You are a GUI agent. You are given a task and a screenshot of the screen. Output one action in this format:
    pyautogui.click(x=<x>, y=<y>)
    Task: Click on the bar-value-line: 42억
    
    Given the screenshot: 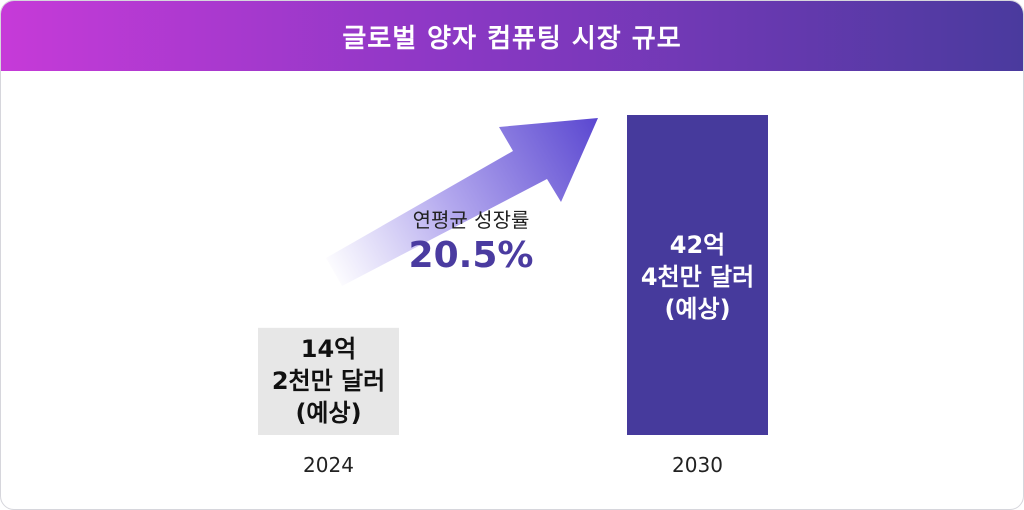 What is the action you would take?
    pyautogui.click(x=697, y=245)
    